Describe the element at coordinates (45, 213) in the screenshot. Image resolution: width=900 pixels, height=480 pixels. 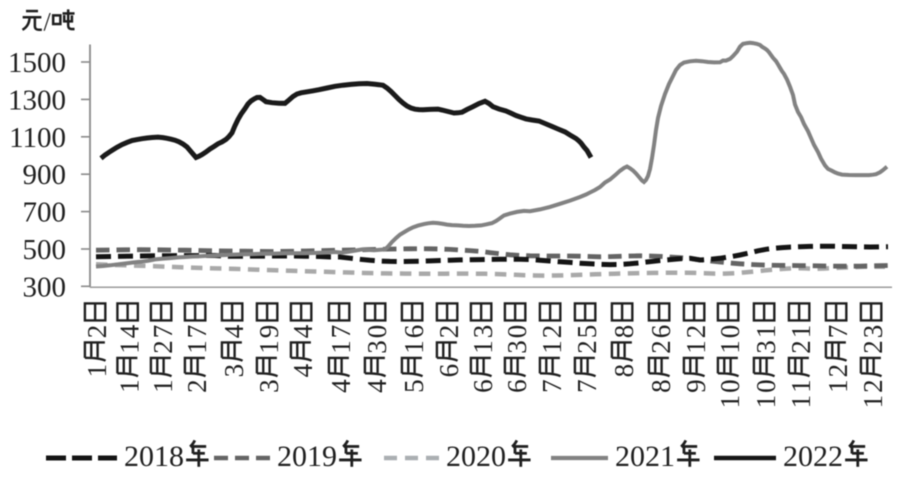
I see `svg-text: 700` at that location.